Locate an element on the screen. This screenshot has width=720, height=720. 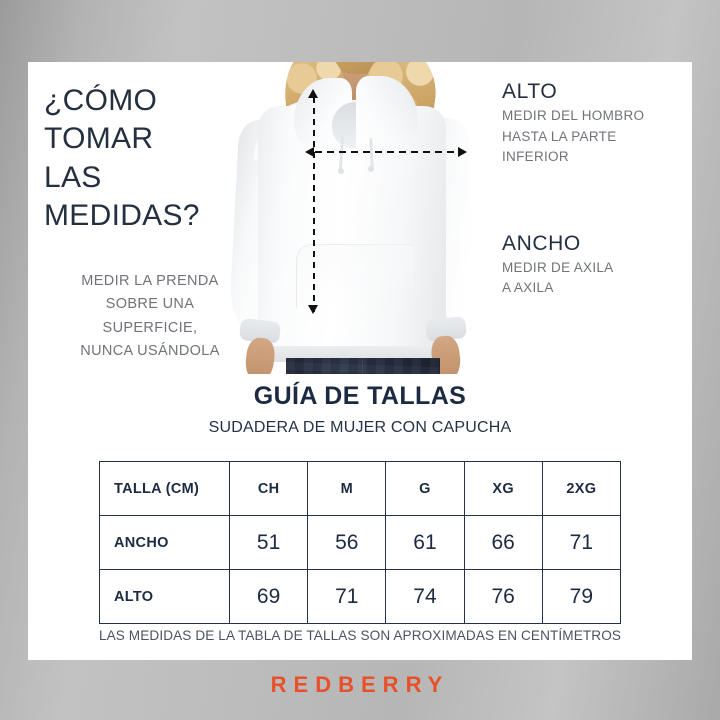
definition-alto-term: ALTO is located at coordinates (530, 91).